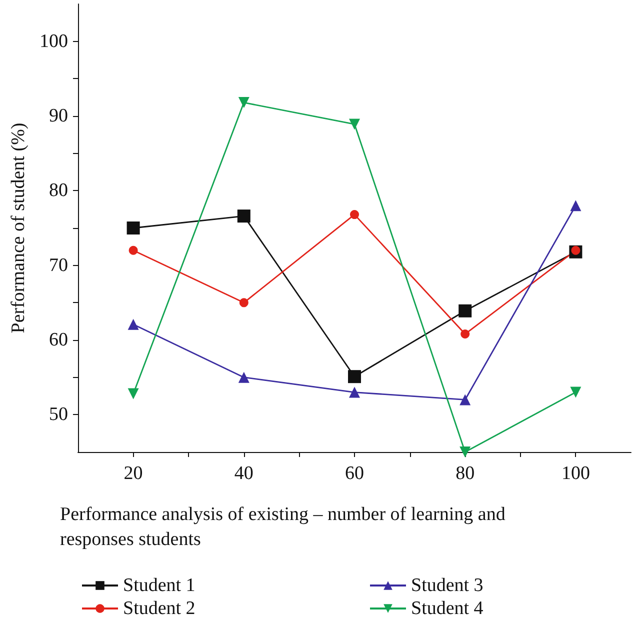  What do you see at coordinates (447, 608) in the screenshot?
I see `legend-label: Student 4` at bounding box center [447, 608].